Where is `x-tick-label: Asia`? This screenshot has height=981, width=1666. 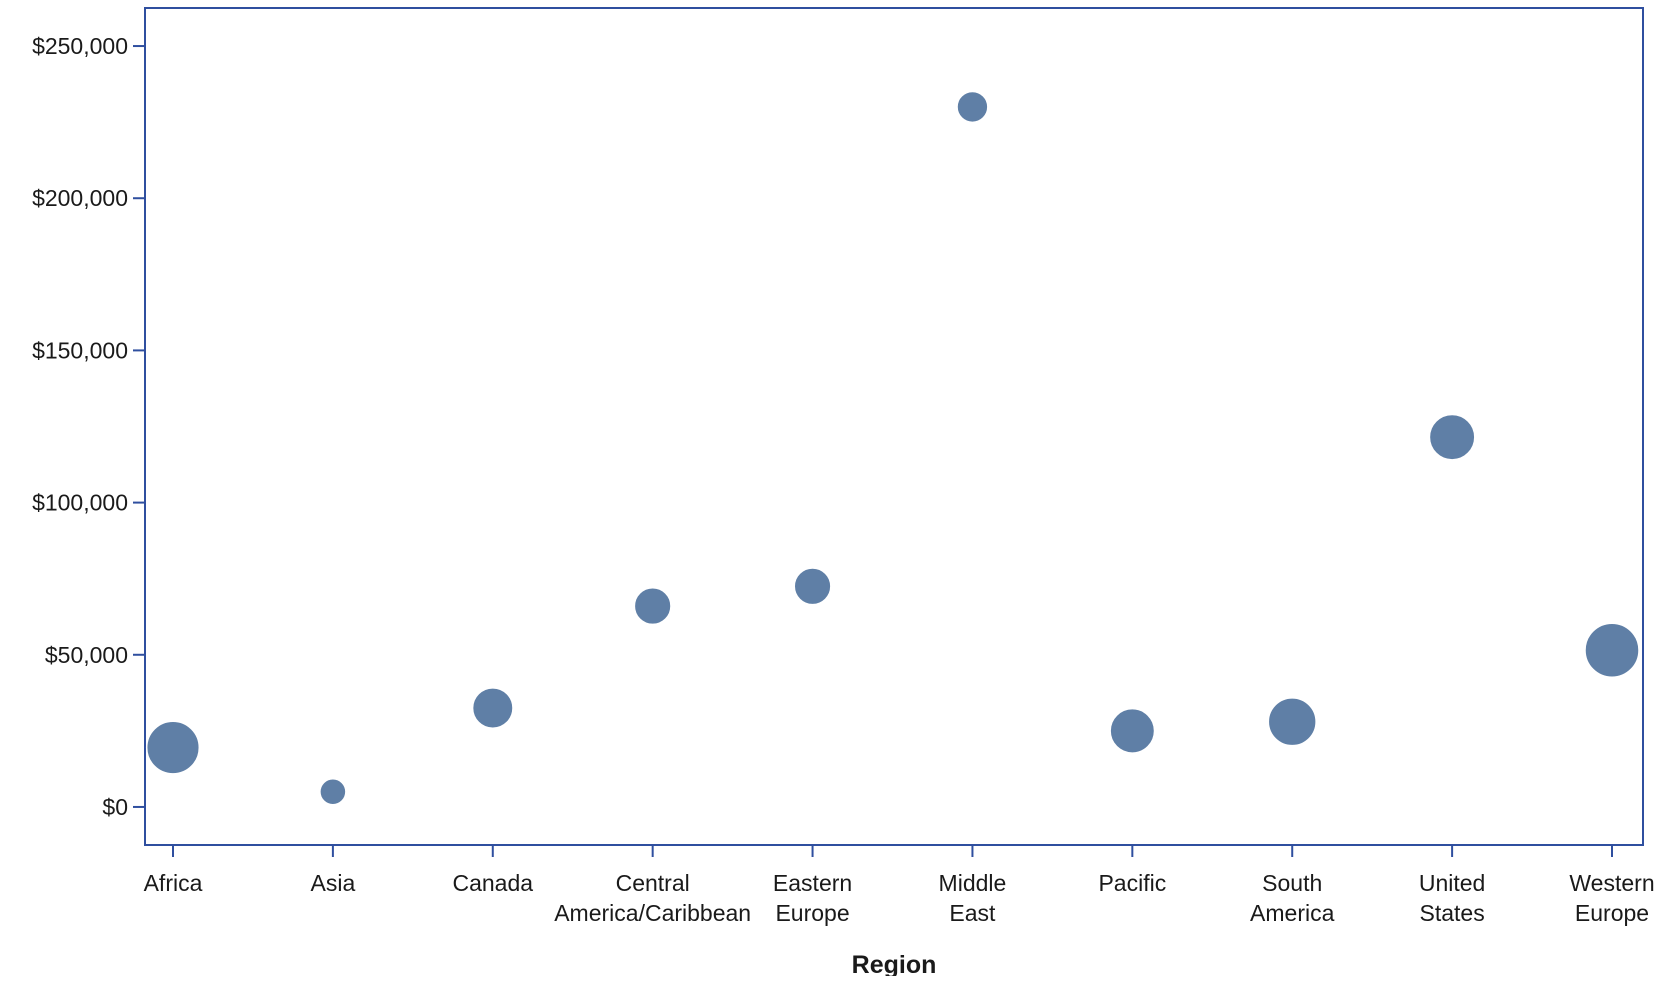 x-tick-label: Asia is located at coordinates (333, 883).